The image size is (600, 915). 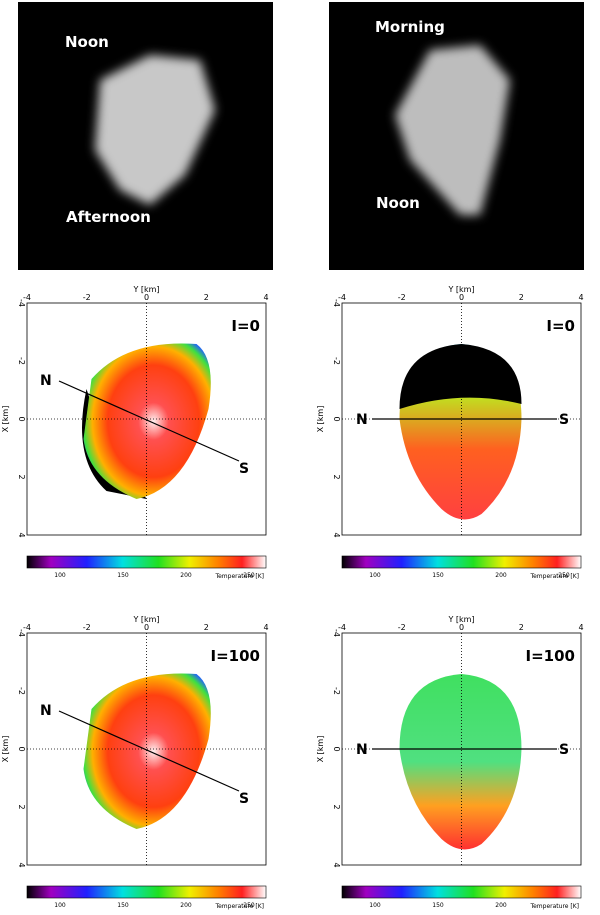 I want to click on photo-label: Morning, so click(x=410, y=27).